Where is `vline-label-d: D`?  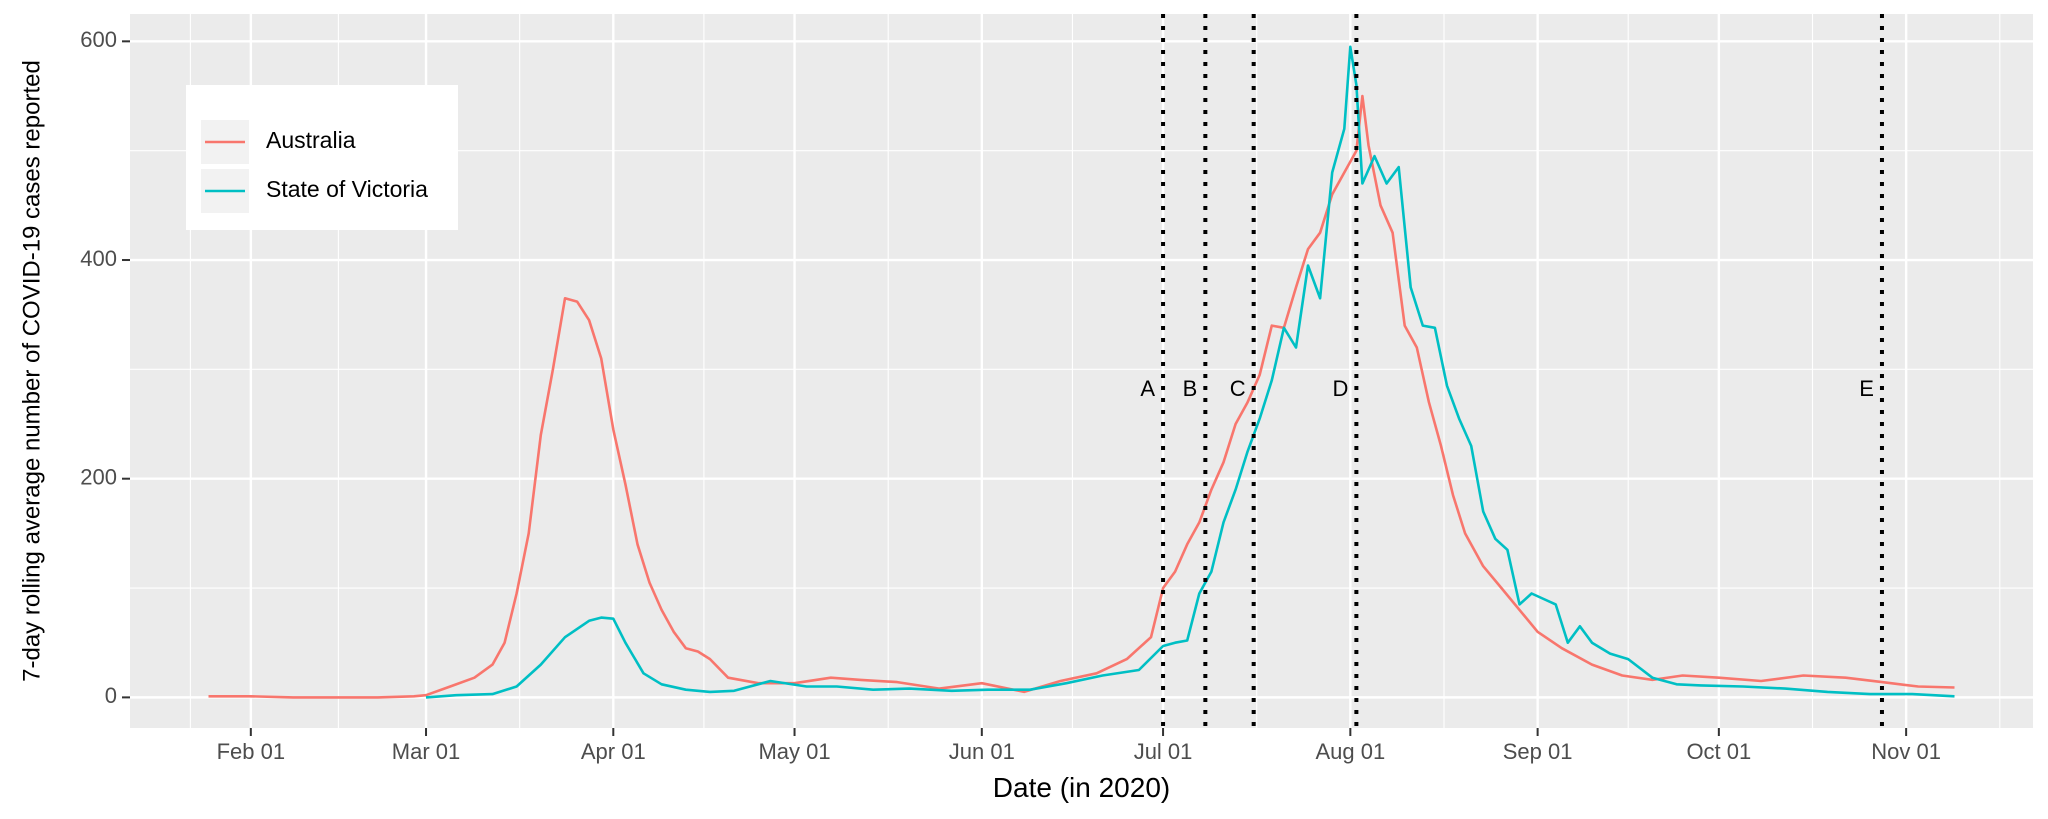
vline-label-d: D is located at coordinates (1340, 388).